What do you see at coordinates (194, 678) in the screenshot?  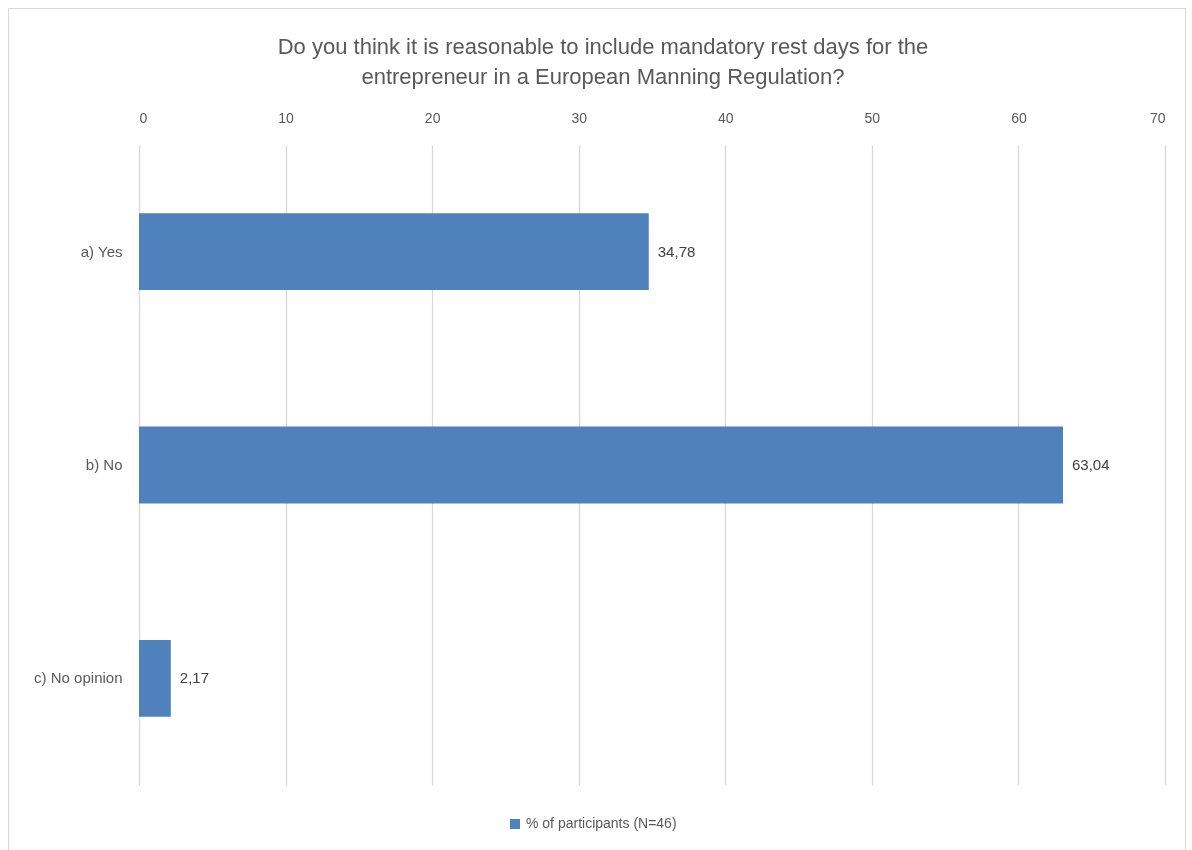 I see `data-label: 2,17` at bounding box center [194, 678].